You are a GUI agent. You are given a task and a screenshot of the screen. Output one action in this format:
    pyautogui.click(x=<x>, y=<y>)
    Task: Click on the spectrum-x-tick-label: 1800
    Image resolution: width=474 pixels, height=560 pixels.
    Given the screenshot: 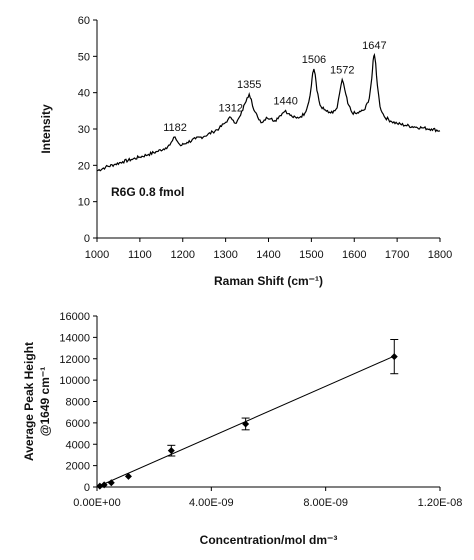 What is the action you would take?
    pyautogui.click(x=440, y=255)
    